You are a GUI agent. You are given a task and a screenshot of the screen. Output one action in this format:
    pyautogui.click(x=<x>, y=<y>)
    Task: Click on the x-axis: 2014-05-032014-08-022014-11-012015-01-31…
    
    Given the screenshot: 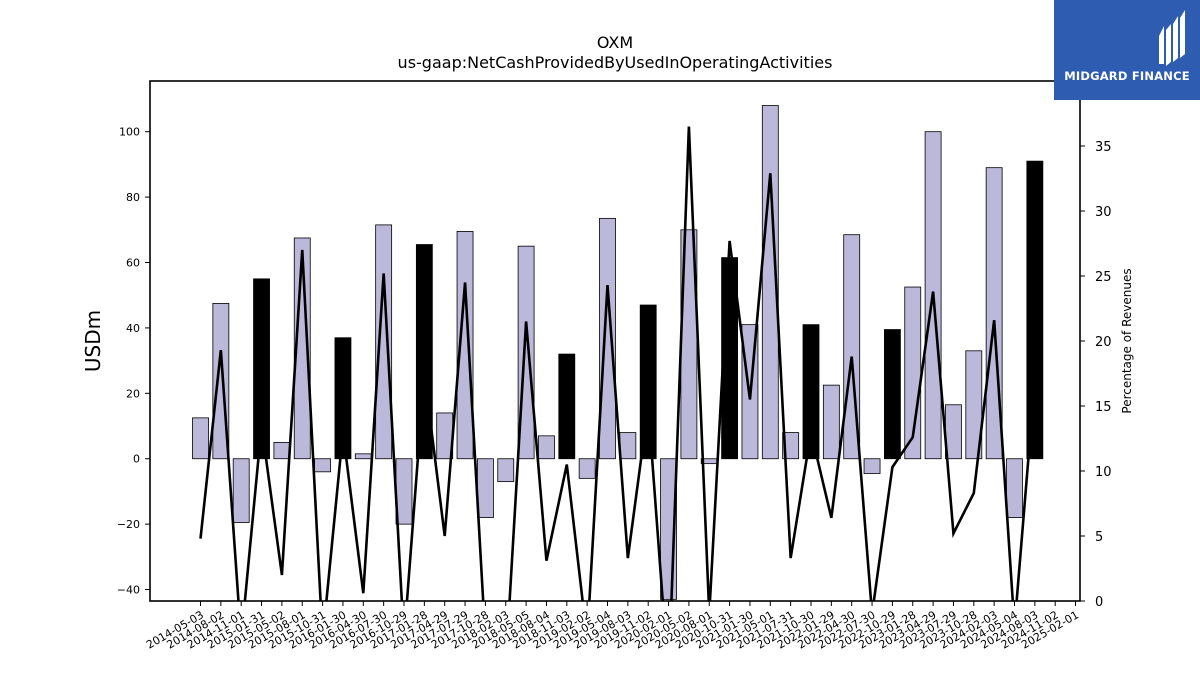 What is the action you would take?
    pyautogui.click(x=612, y=626)
    